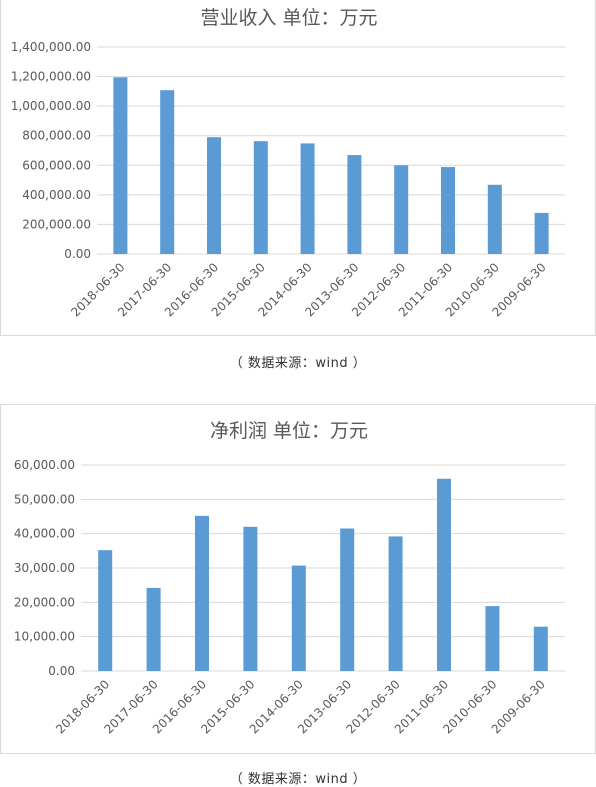 The height and width of the screenshot is (787, 596). I want to click on y-tick-label: 1,200,000.00, so click(51, 77).